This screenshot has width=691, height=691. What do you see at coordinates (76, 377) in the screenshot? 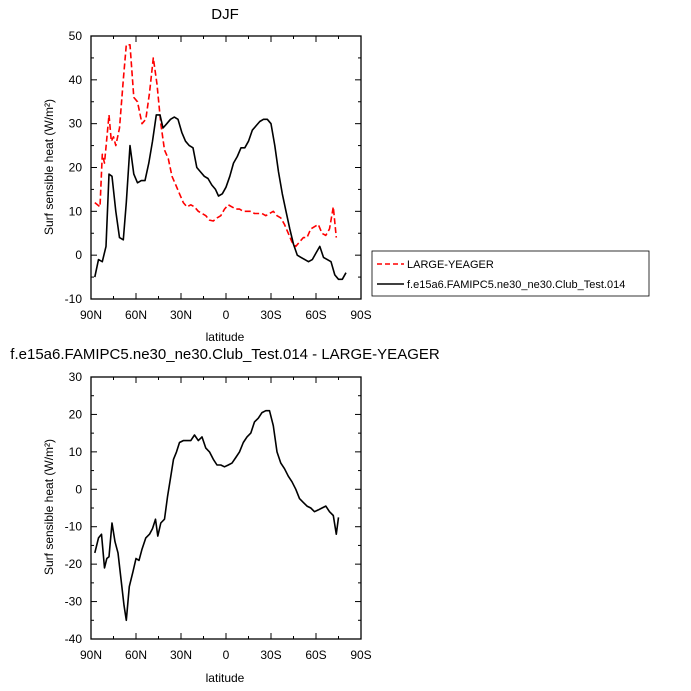
I see `p2-ytick-label: 30` at bounding box center [76, 377].